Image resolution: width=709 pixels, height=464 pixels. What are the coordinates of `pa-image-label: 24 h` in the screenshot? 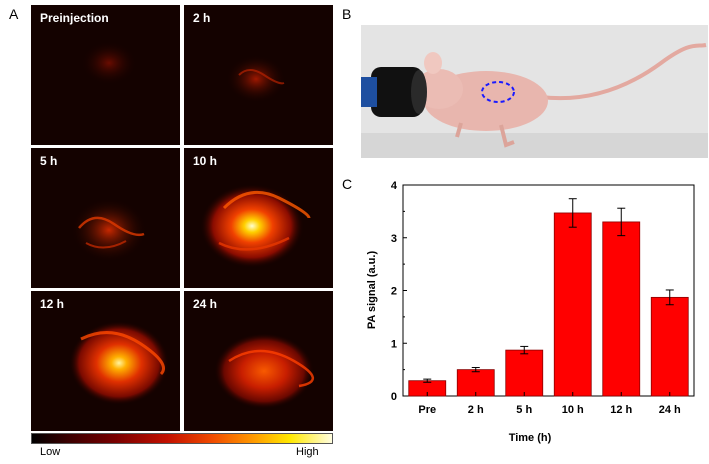 It's located at (205, 304).